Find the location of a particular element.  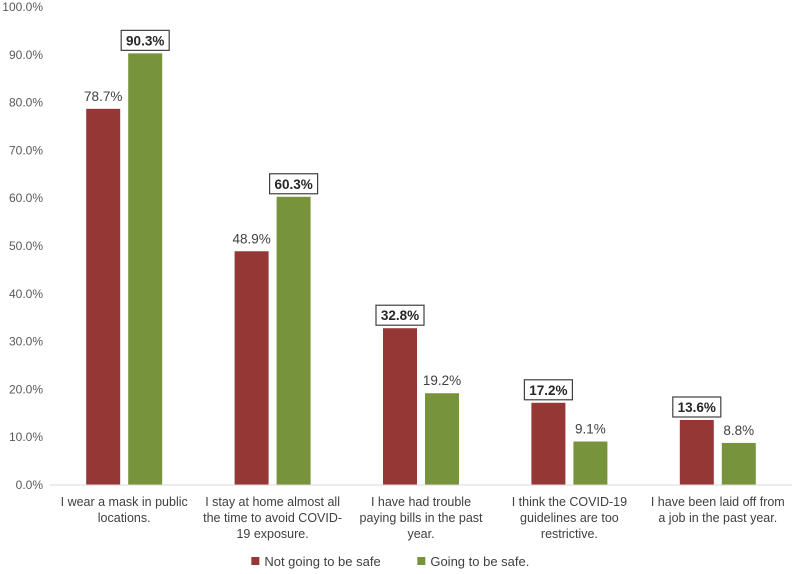

y-tick-label: 10.0% is located at coordinates (26, 437).